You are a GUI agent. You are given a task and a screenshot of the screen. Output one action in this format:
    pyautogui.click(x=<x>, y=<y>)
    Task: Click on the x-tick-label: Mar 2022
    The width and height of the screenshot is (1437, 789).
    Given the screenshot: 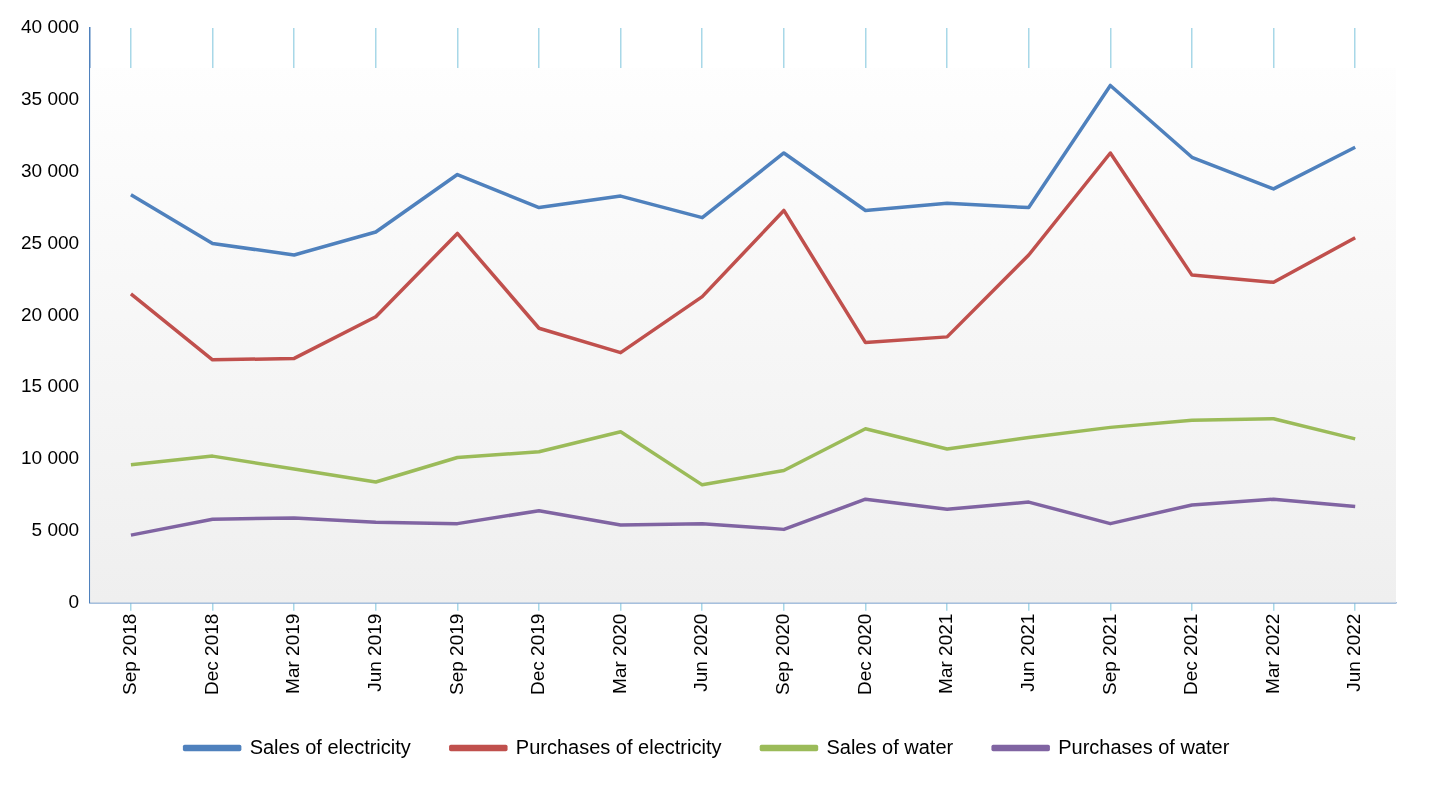 What is the action you would take?
    pyautogui.click(x=1272, y=653)
    